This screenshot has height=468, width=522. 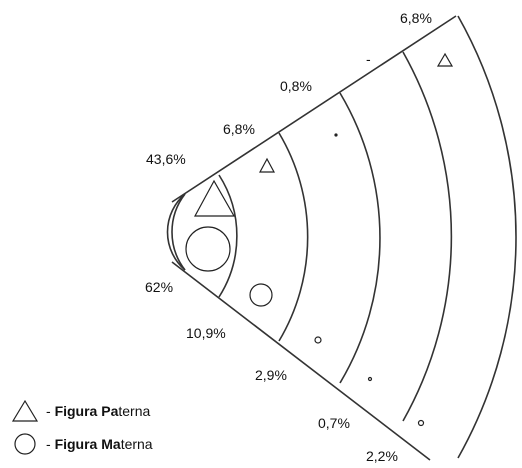 What do you see at coordinates (50, 444) in the screenshot?
I see `legend-maternal-prefix: -` at bounding box center [50, 444].